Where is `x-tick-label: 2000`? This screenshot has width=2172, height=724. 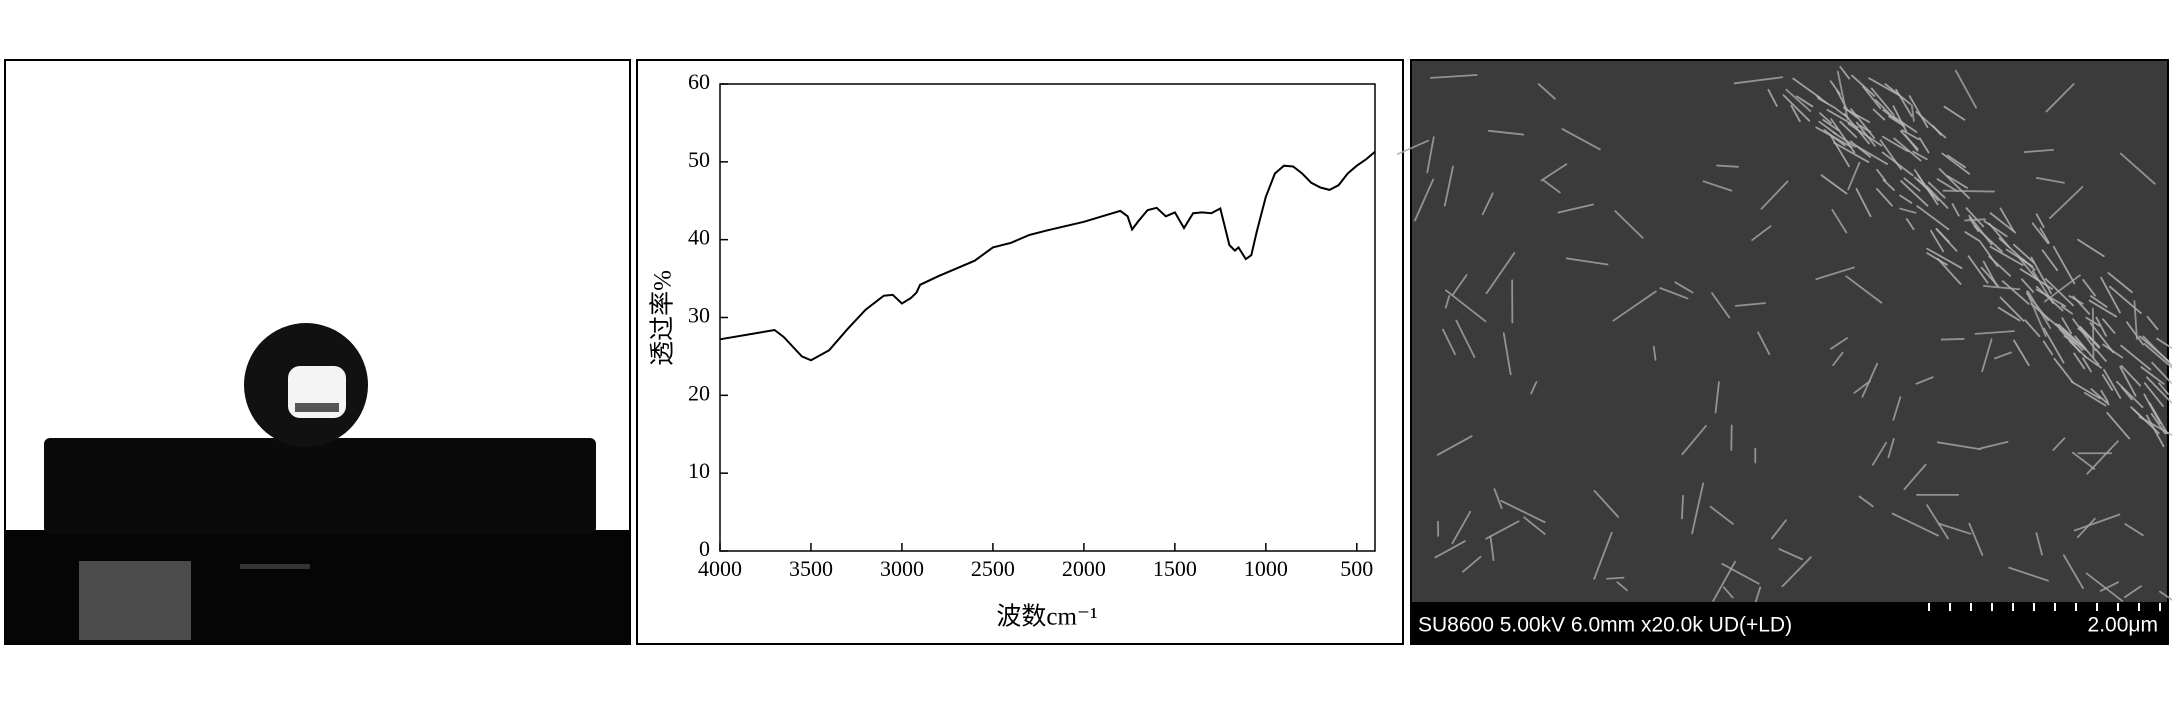
x-tick-label: 2000 is located at coordinates (1084, 568).